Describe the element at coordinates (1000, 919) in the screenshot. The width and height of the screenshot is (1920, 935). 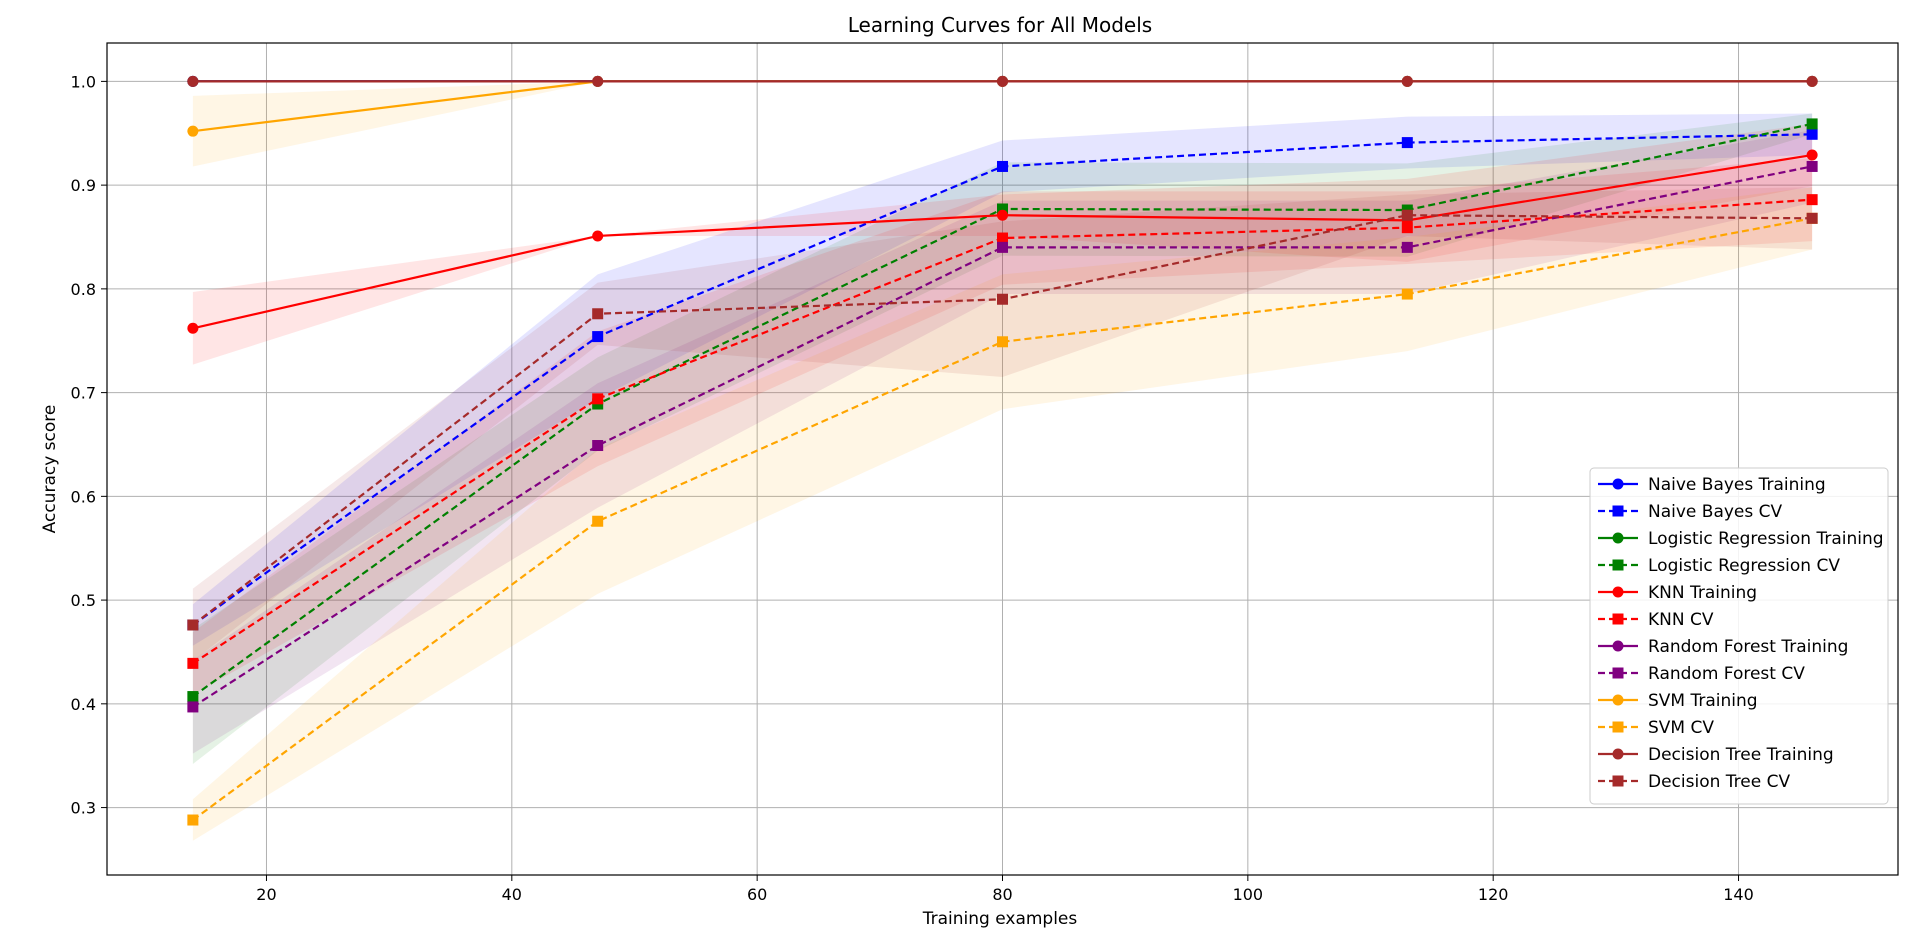
I see `x-axis-label: Training examples` at that location.